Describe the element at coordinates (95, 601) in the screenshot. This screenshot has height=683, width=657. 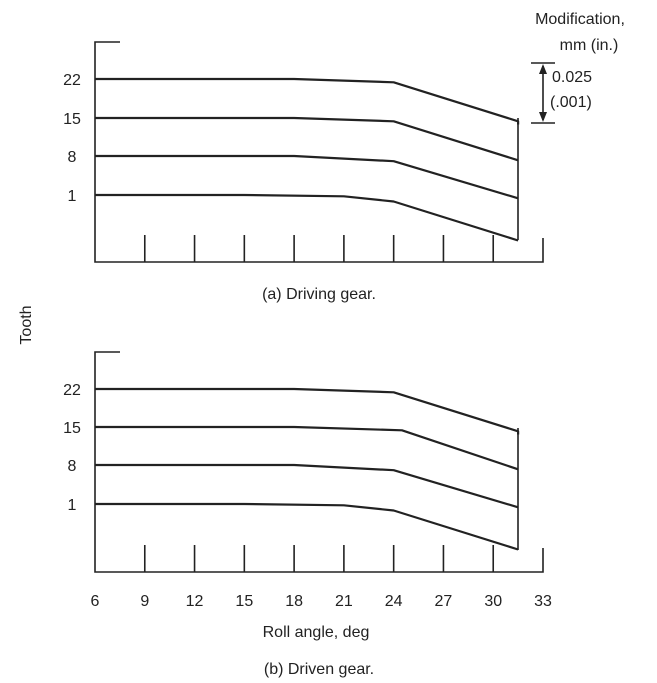
I see `x-tick-label: 6` at that location.